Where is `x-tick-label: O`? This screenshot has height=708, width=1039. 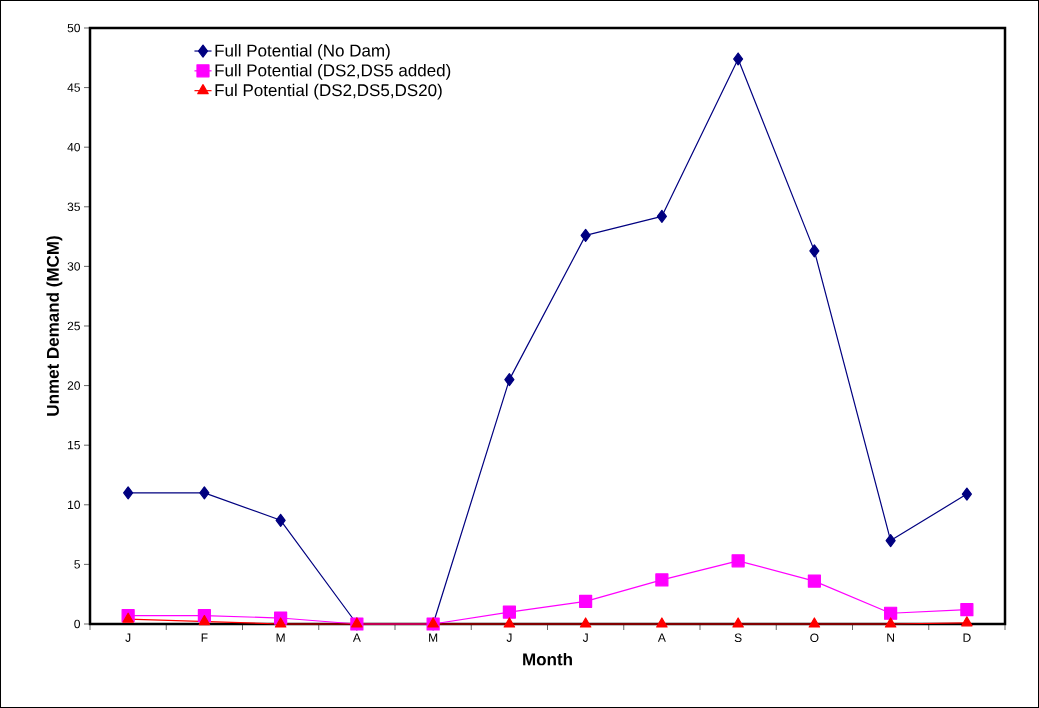 x-tick-label: O is located at coordinates (814, 638).